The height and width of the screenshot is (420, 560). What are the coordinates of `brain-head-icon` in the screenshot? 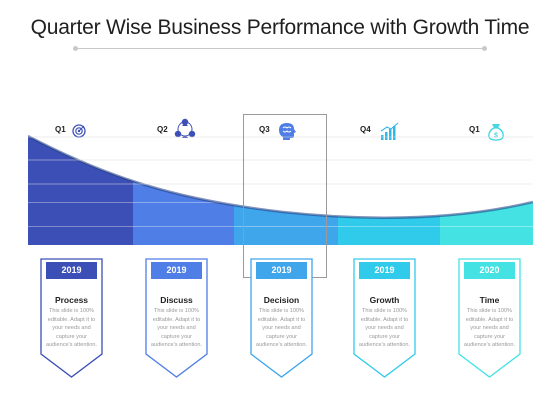 It's located at (287, 131).